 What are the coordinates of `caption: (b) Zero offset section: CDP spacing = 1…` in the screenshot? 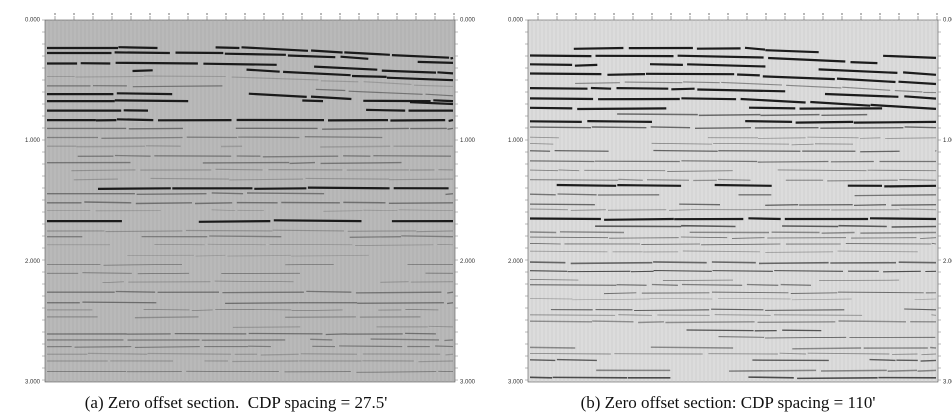 It's located at (728, 402).